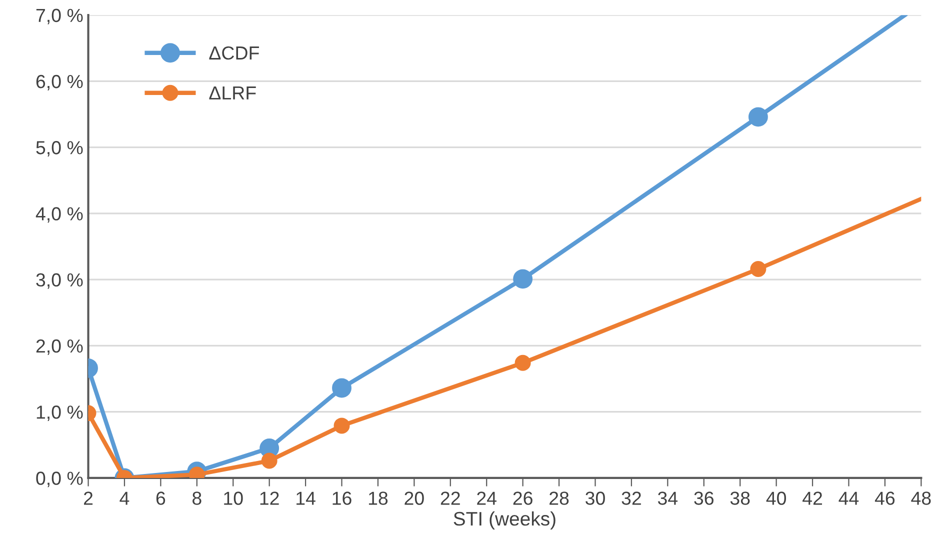 This screenshot has height=559, width=939. Describe the element at coordinates (125, 498) in the screenshot. I see `x-tick-label: 4` at that location.